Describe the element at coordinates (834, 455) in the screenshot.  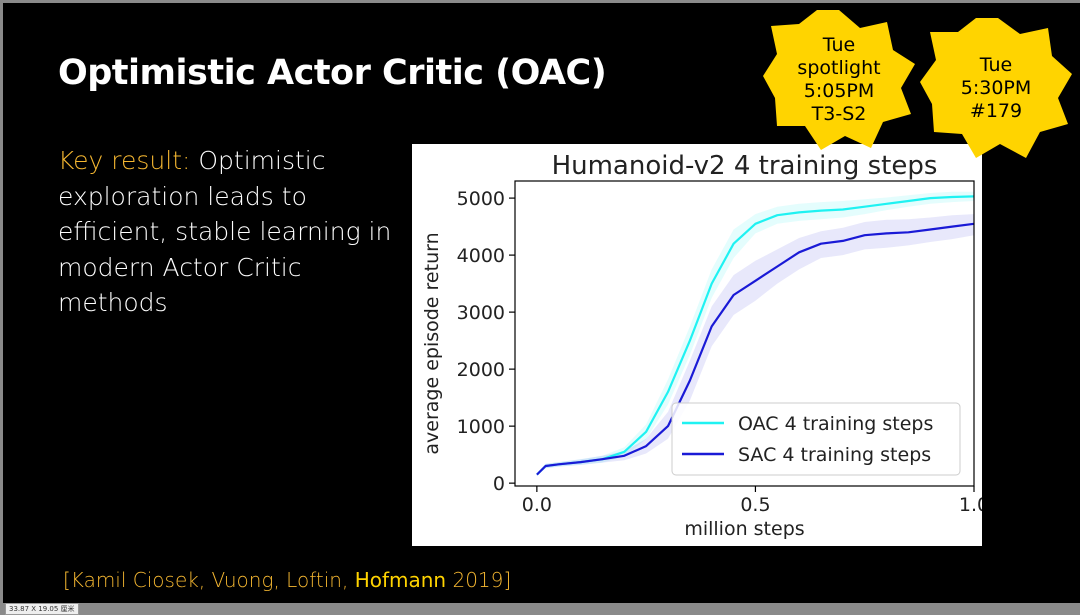
I see `legend-label: SAC 4 training steps` at that location.